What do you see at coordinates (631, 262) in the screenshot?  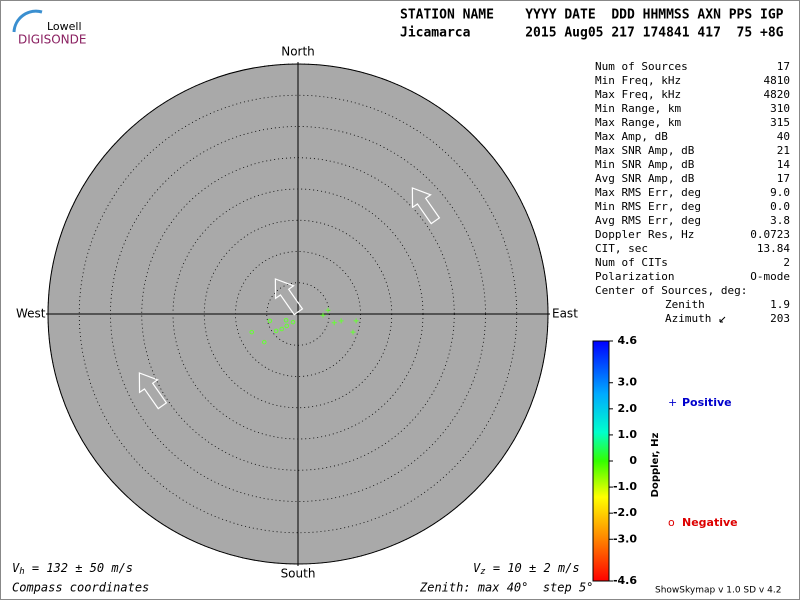 I see `stat-label: Num of CITs` at bounding box center [631, 262].